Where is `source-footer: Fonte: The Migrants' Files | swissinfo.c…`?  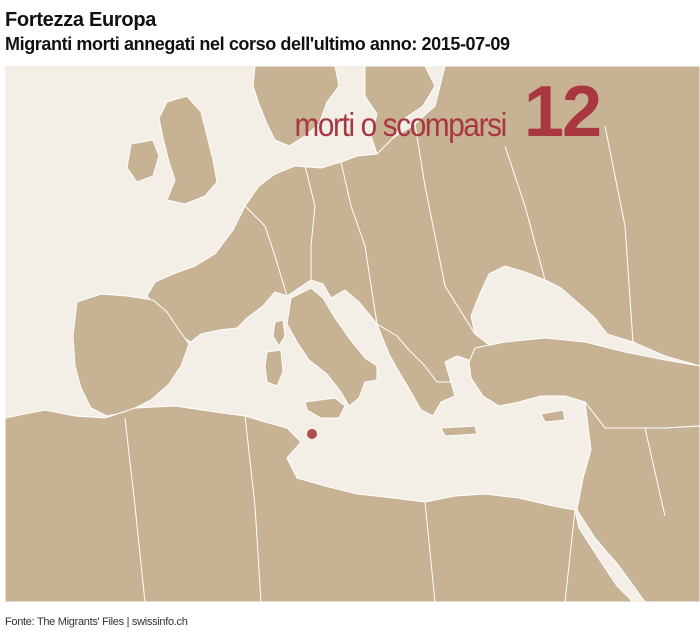 source-footer: Fonte: The Migrants' Files | swissinfo.c… is located at coordinates (96, 622).